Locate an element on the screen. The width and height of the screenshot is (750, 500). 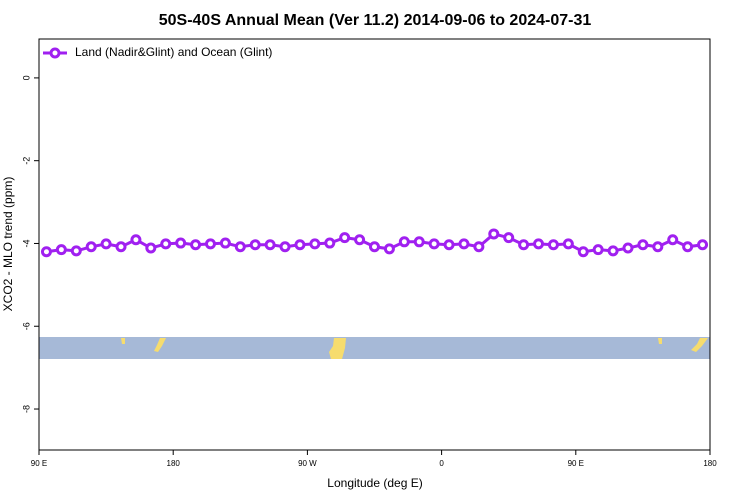
y-tick-label: -6 is located at coordinates (26, 326).